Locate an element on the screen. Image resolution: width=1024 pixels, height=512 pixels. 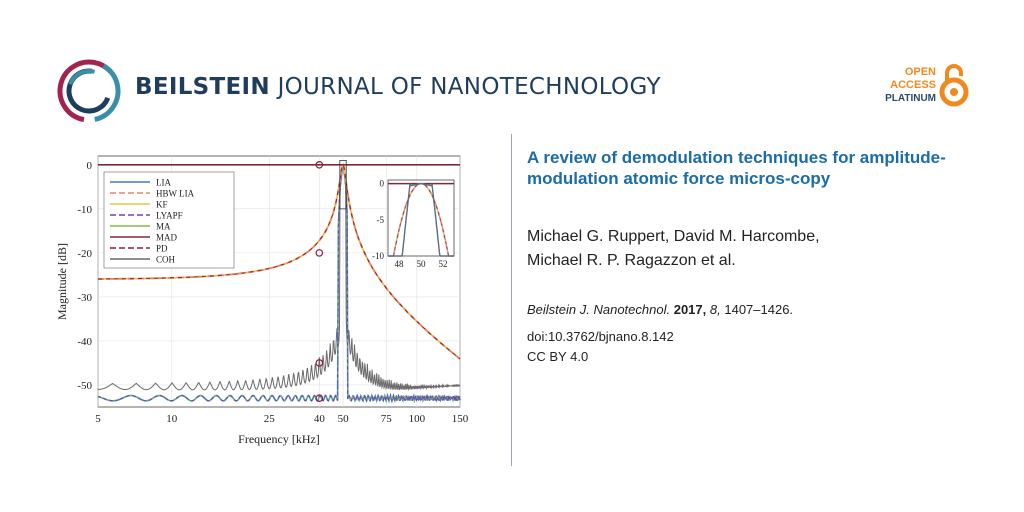
inset-frame is located at coordinates (421, 218).